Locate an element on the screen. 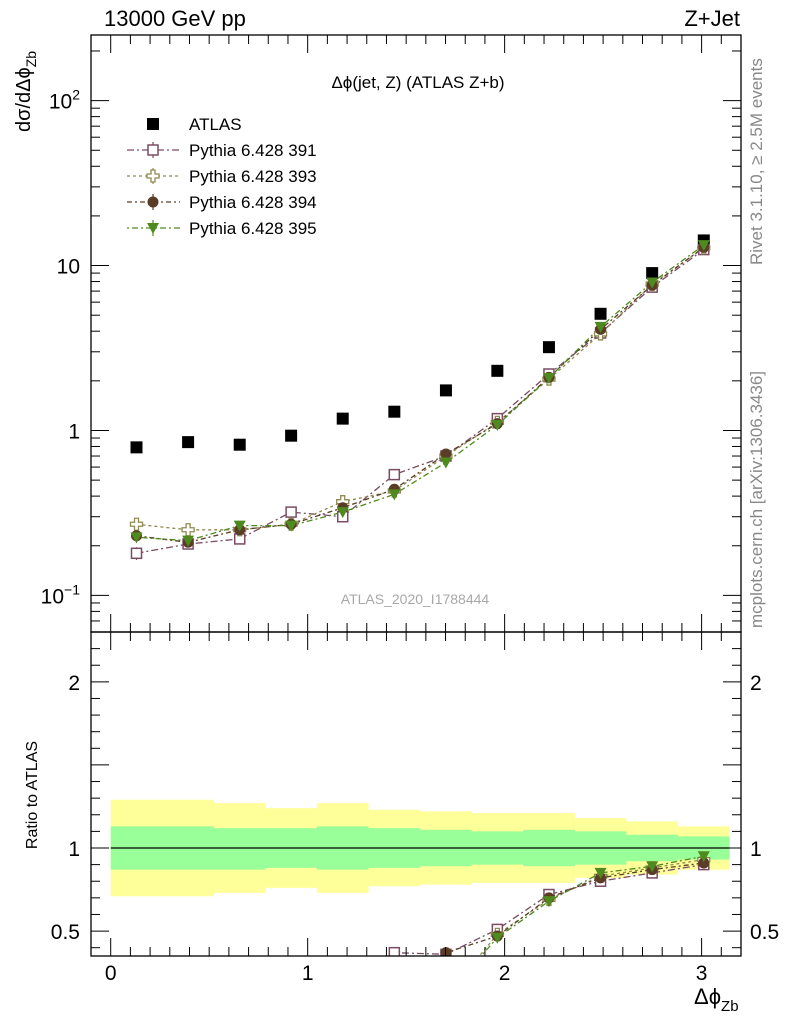 The width and height of the screenshot is (786, 1024). legend-label: ATLAS is located at coordinates (215, 124).